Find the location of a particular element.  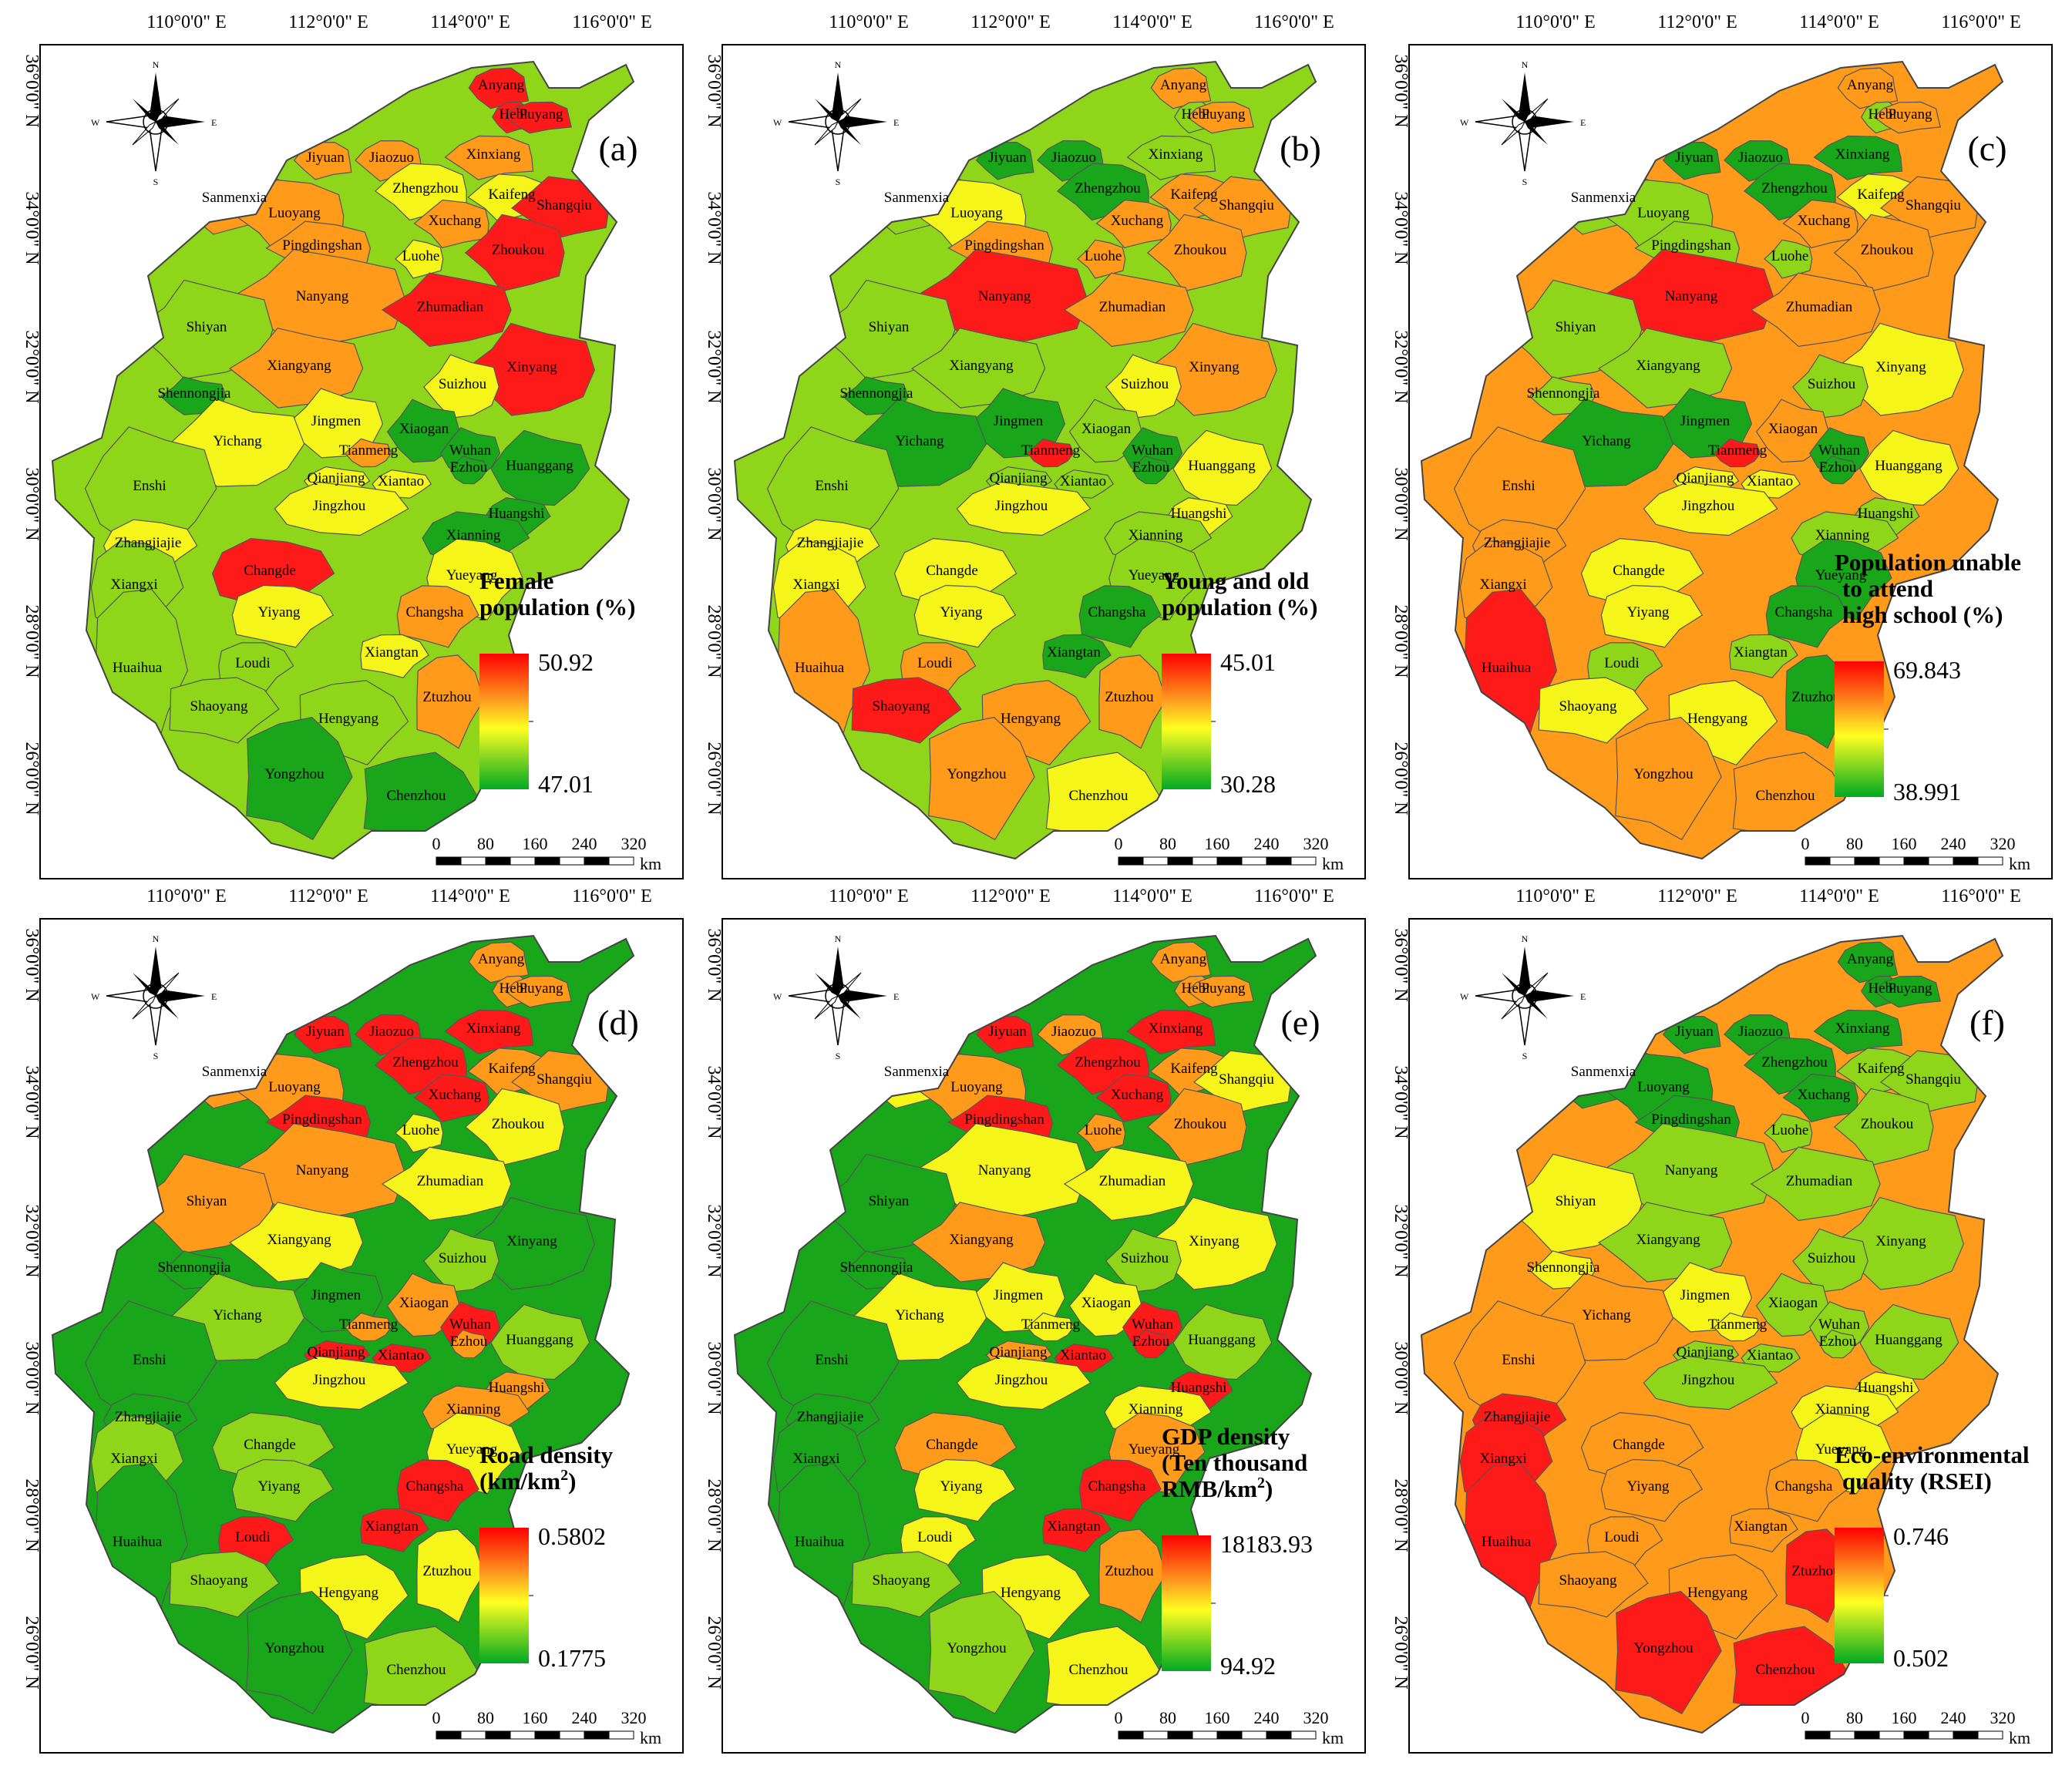

scale-tick-label: 80 is located at coordinates (1855, 1717).